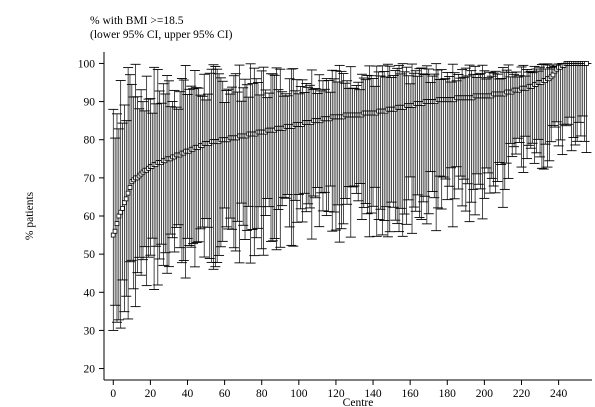  What do you see at coordinates (299, 394) in the screenshot?
I see `x-tick-label-100: 100` at bounding box center [299, 394].